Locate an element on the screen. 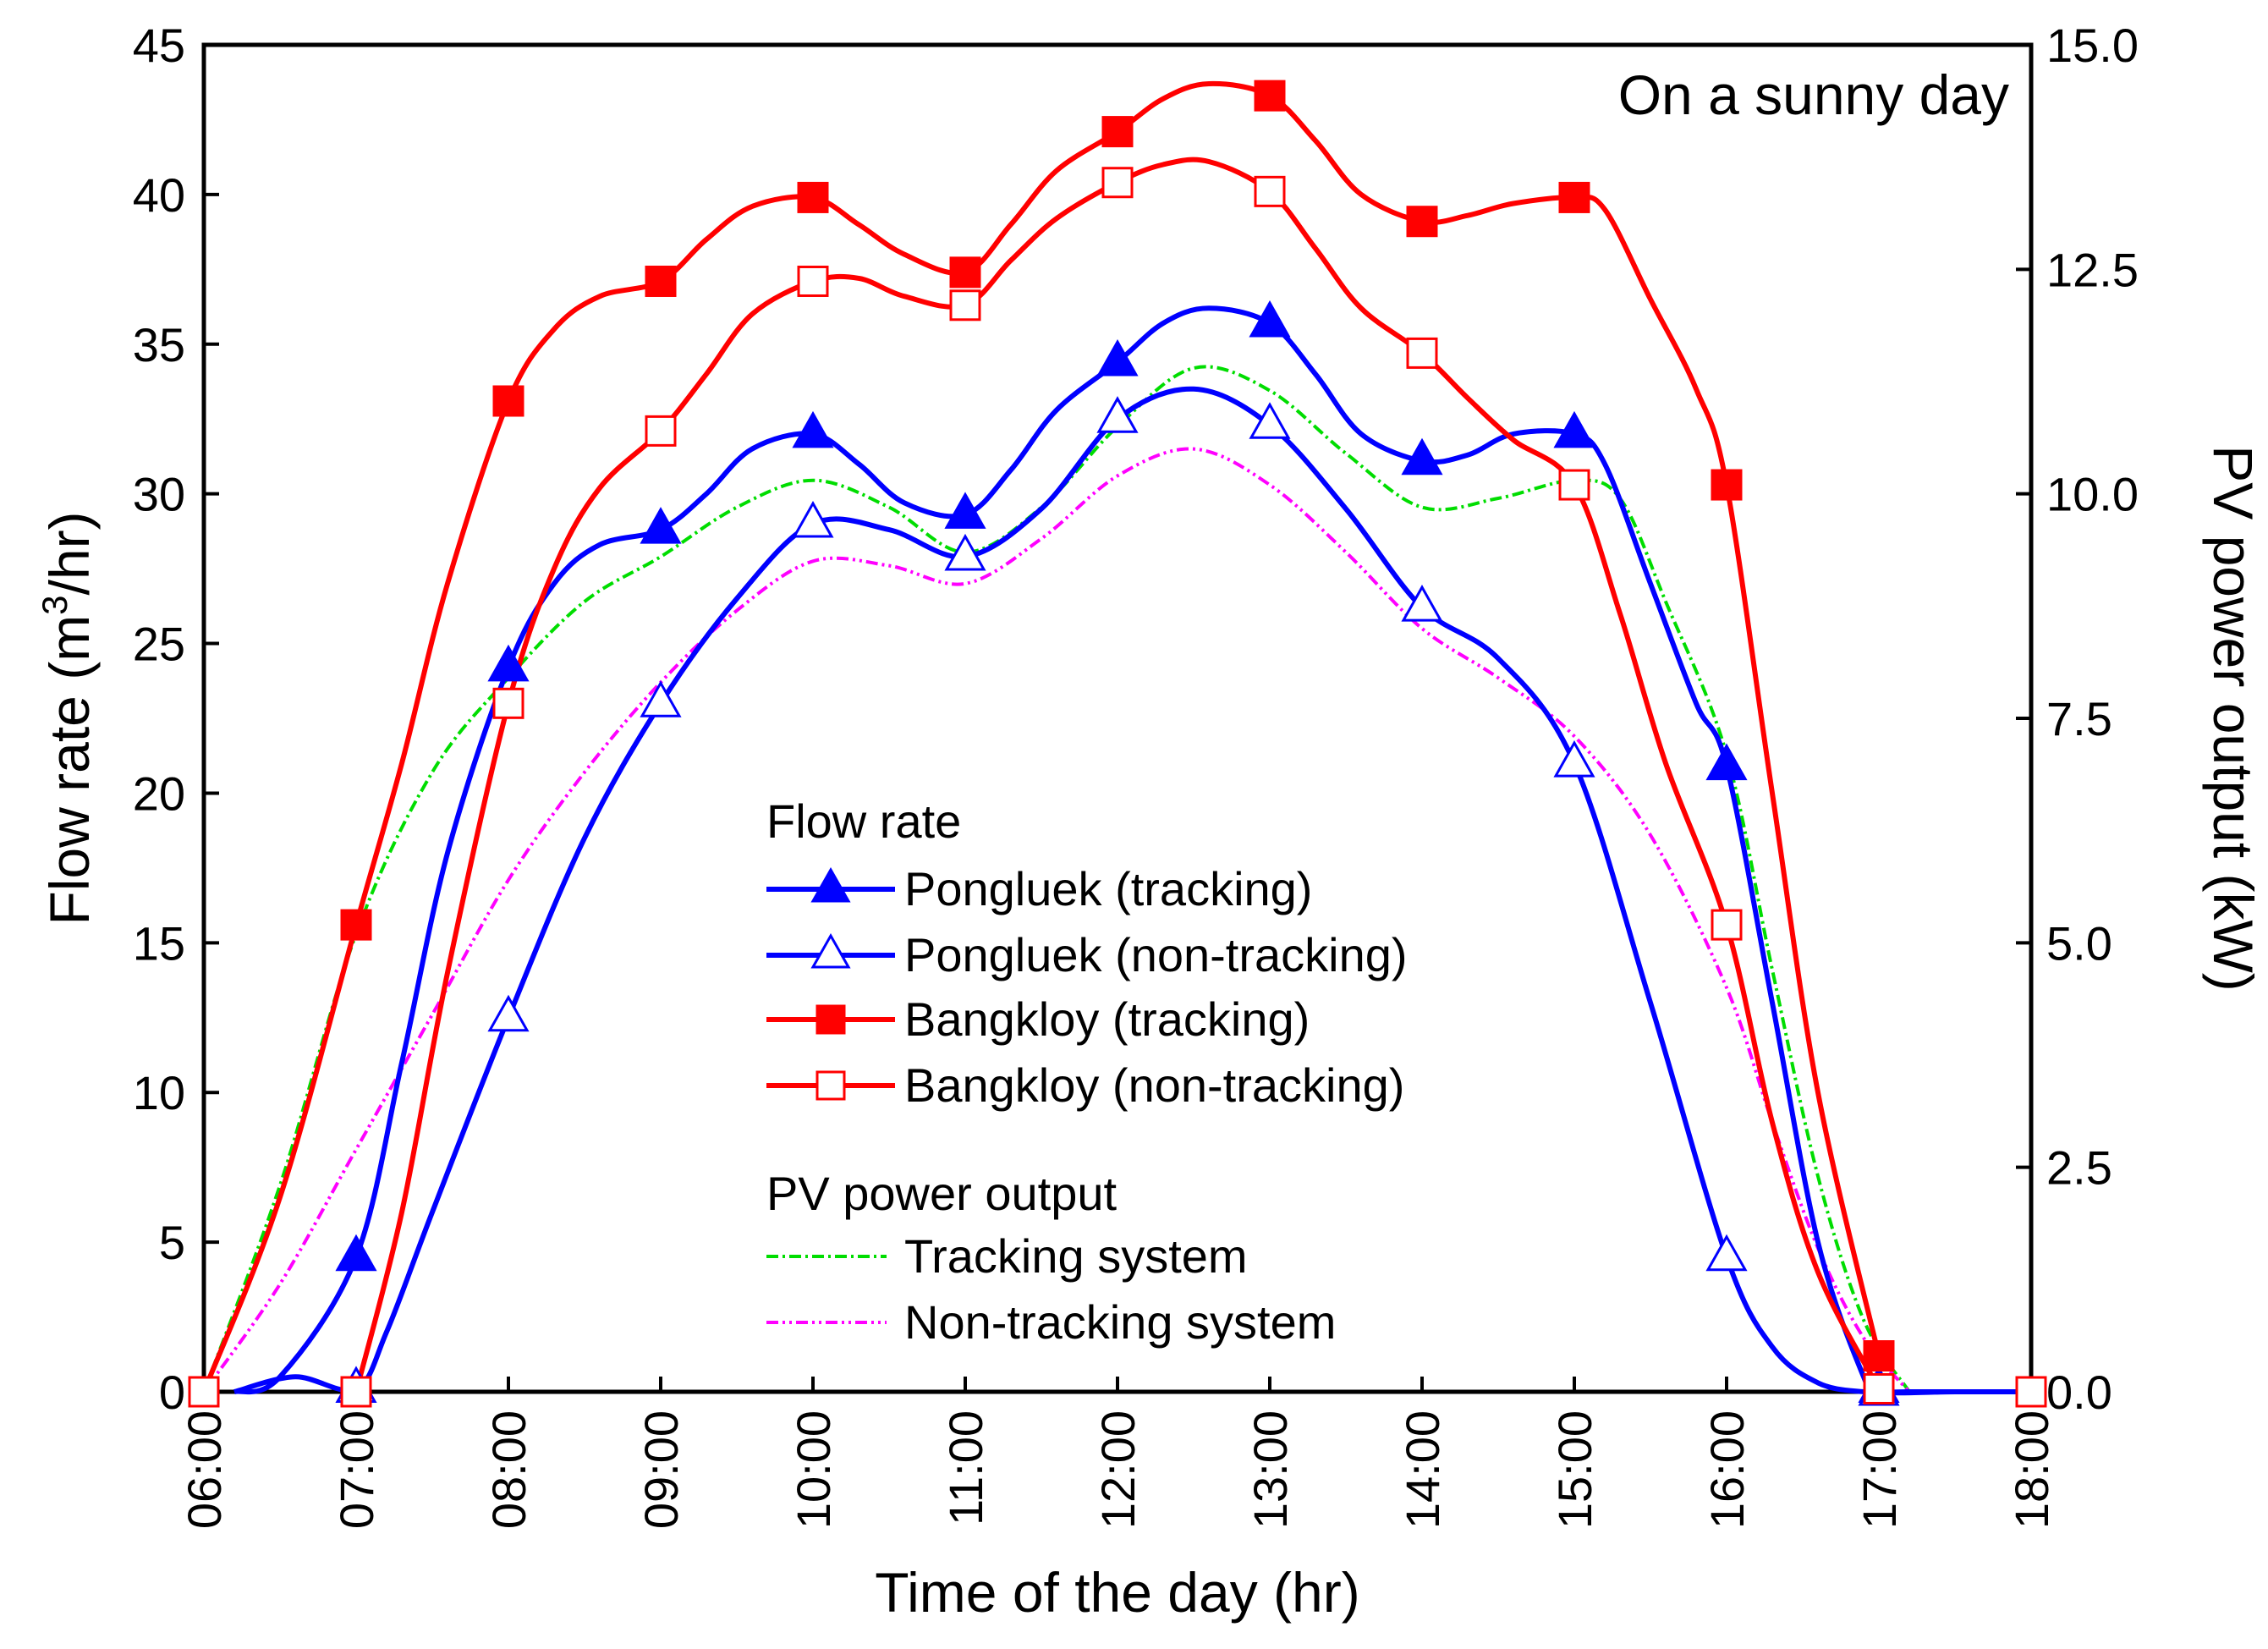 This screenshot has height=1649, width=2268. legend-item-bangkloy-non-tracking: Bangkloy (non-tracking) is located at coordinates (1085, 1085).